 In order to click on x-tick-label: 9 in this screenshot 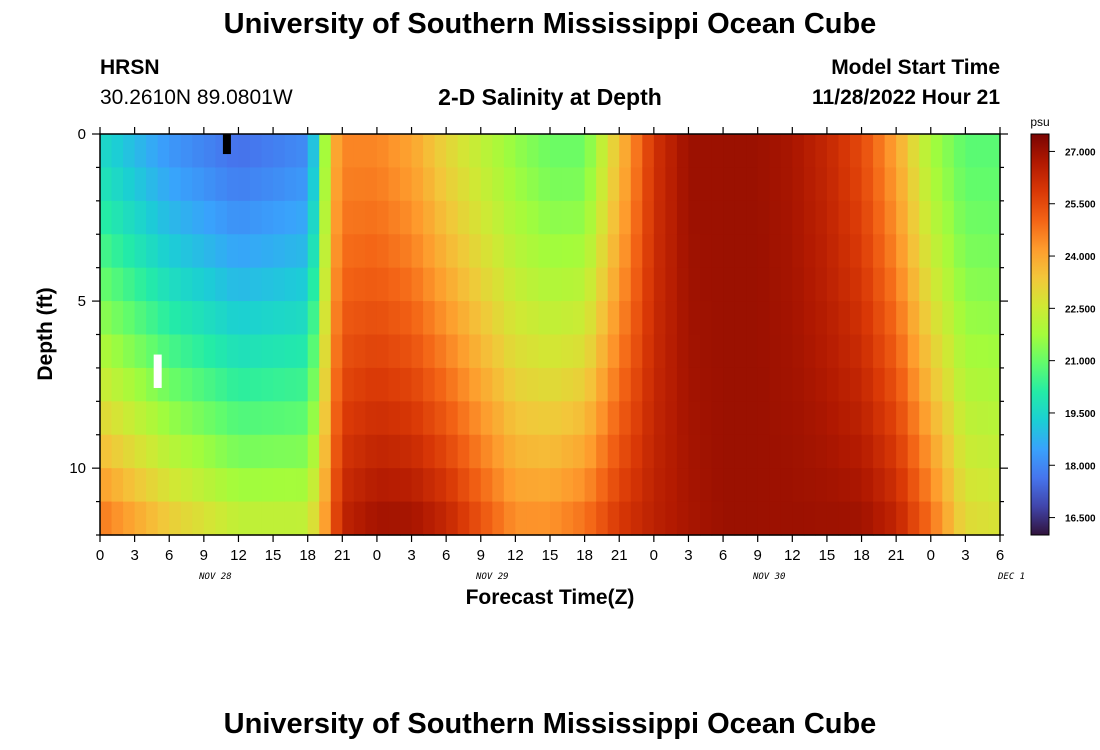, I will do `click(481, 555)`.